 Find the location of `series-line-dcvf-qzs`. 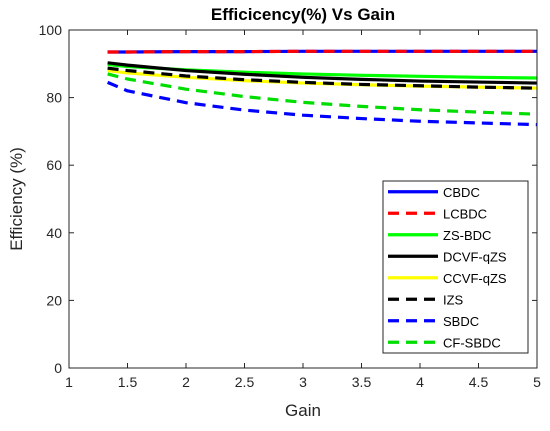

series-line-dcvf-qzs is located at coordinates (322, 73).